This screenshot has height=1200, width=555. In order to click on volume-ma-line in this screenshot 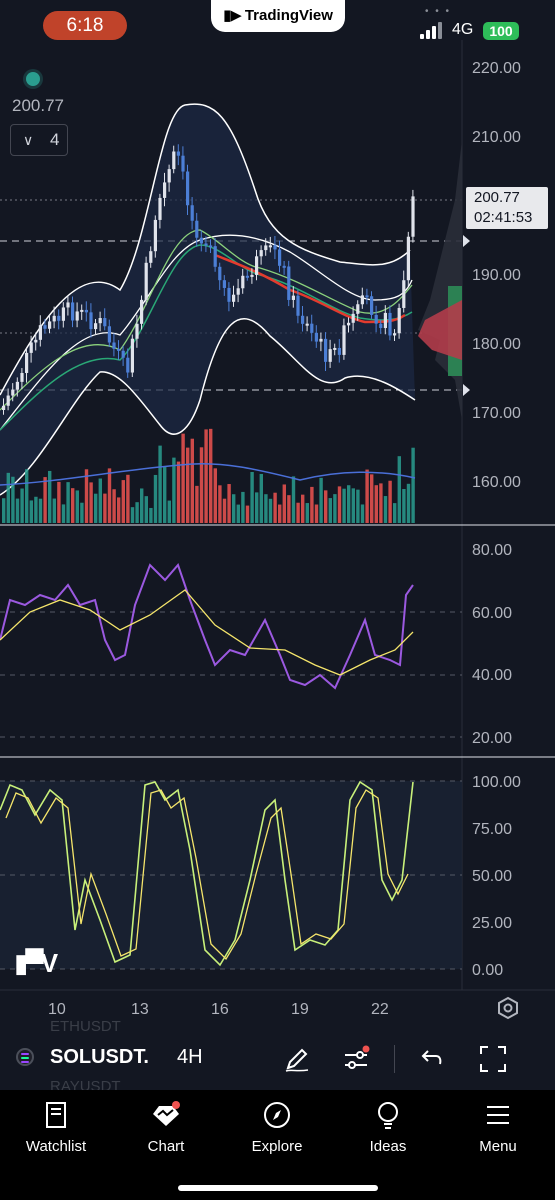, I will do `click(208, 474)`.